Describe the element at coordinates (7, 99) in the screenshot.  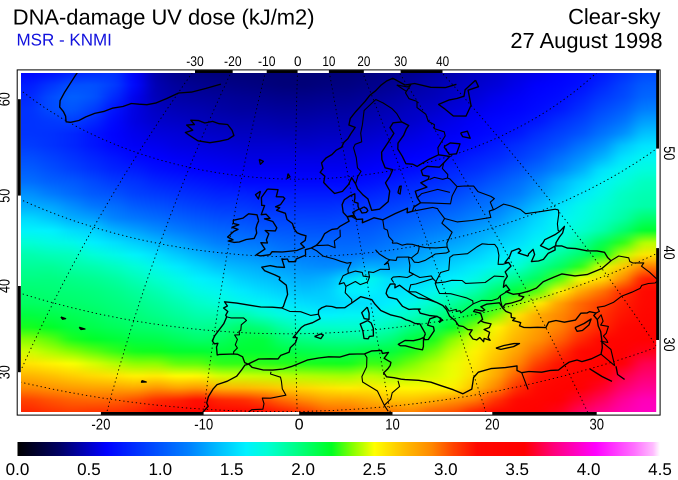
I see `svg-text: 60` at that location.